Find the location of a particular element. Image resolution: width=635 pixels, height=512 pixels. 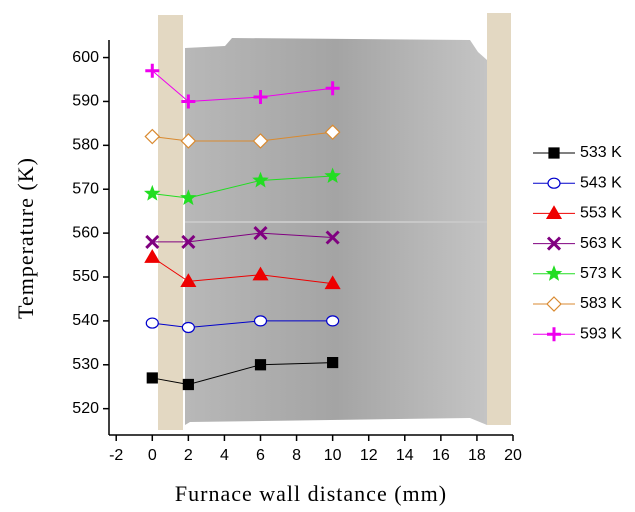

x-tick-label: 2 is located at coordinates (188, 455).